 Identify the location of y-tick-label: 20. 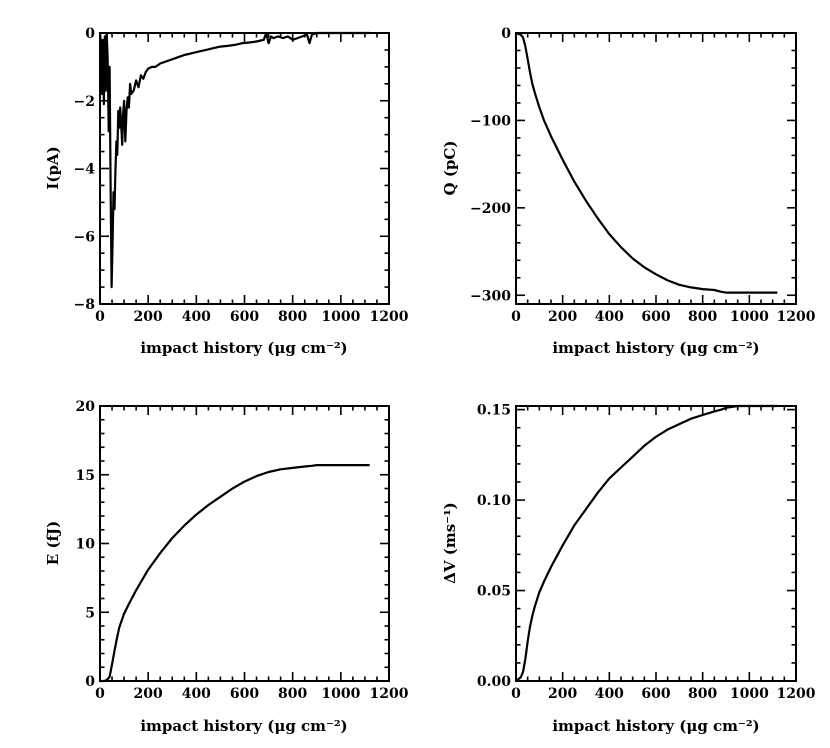
(86, 407).